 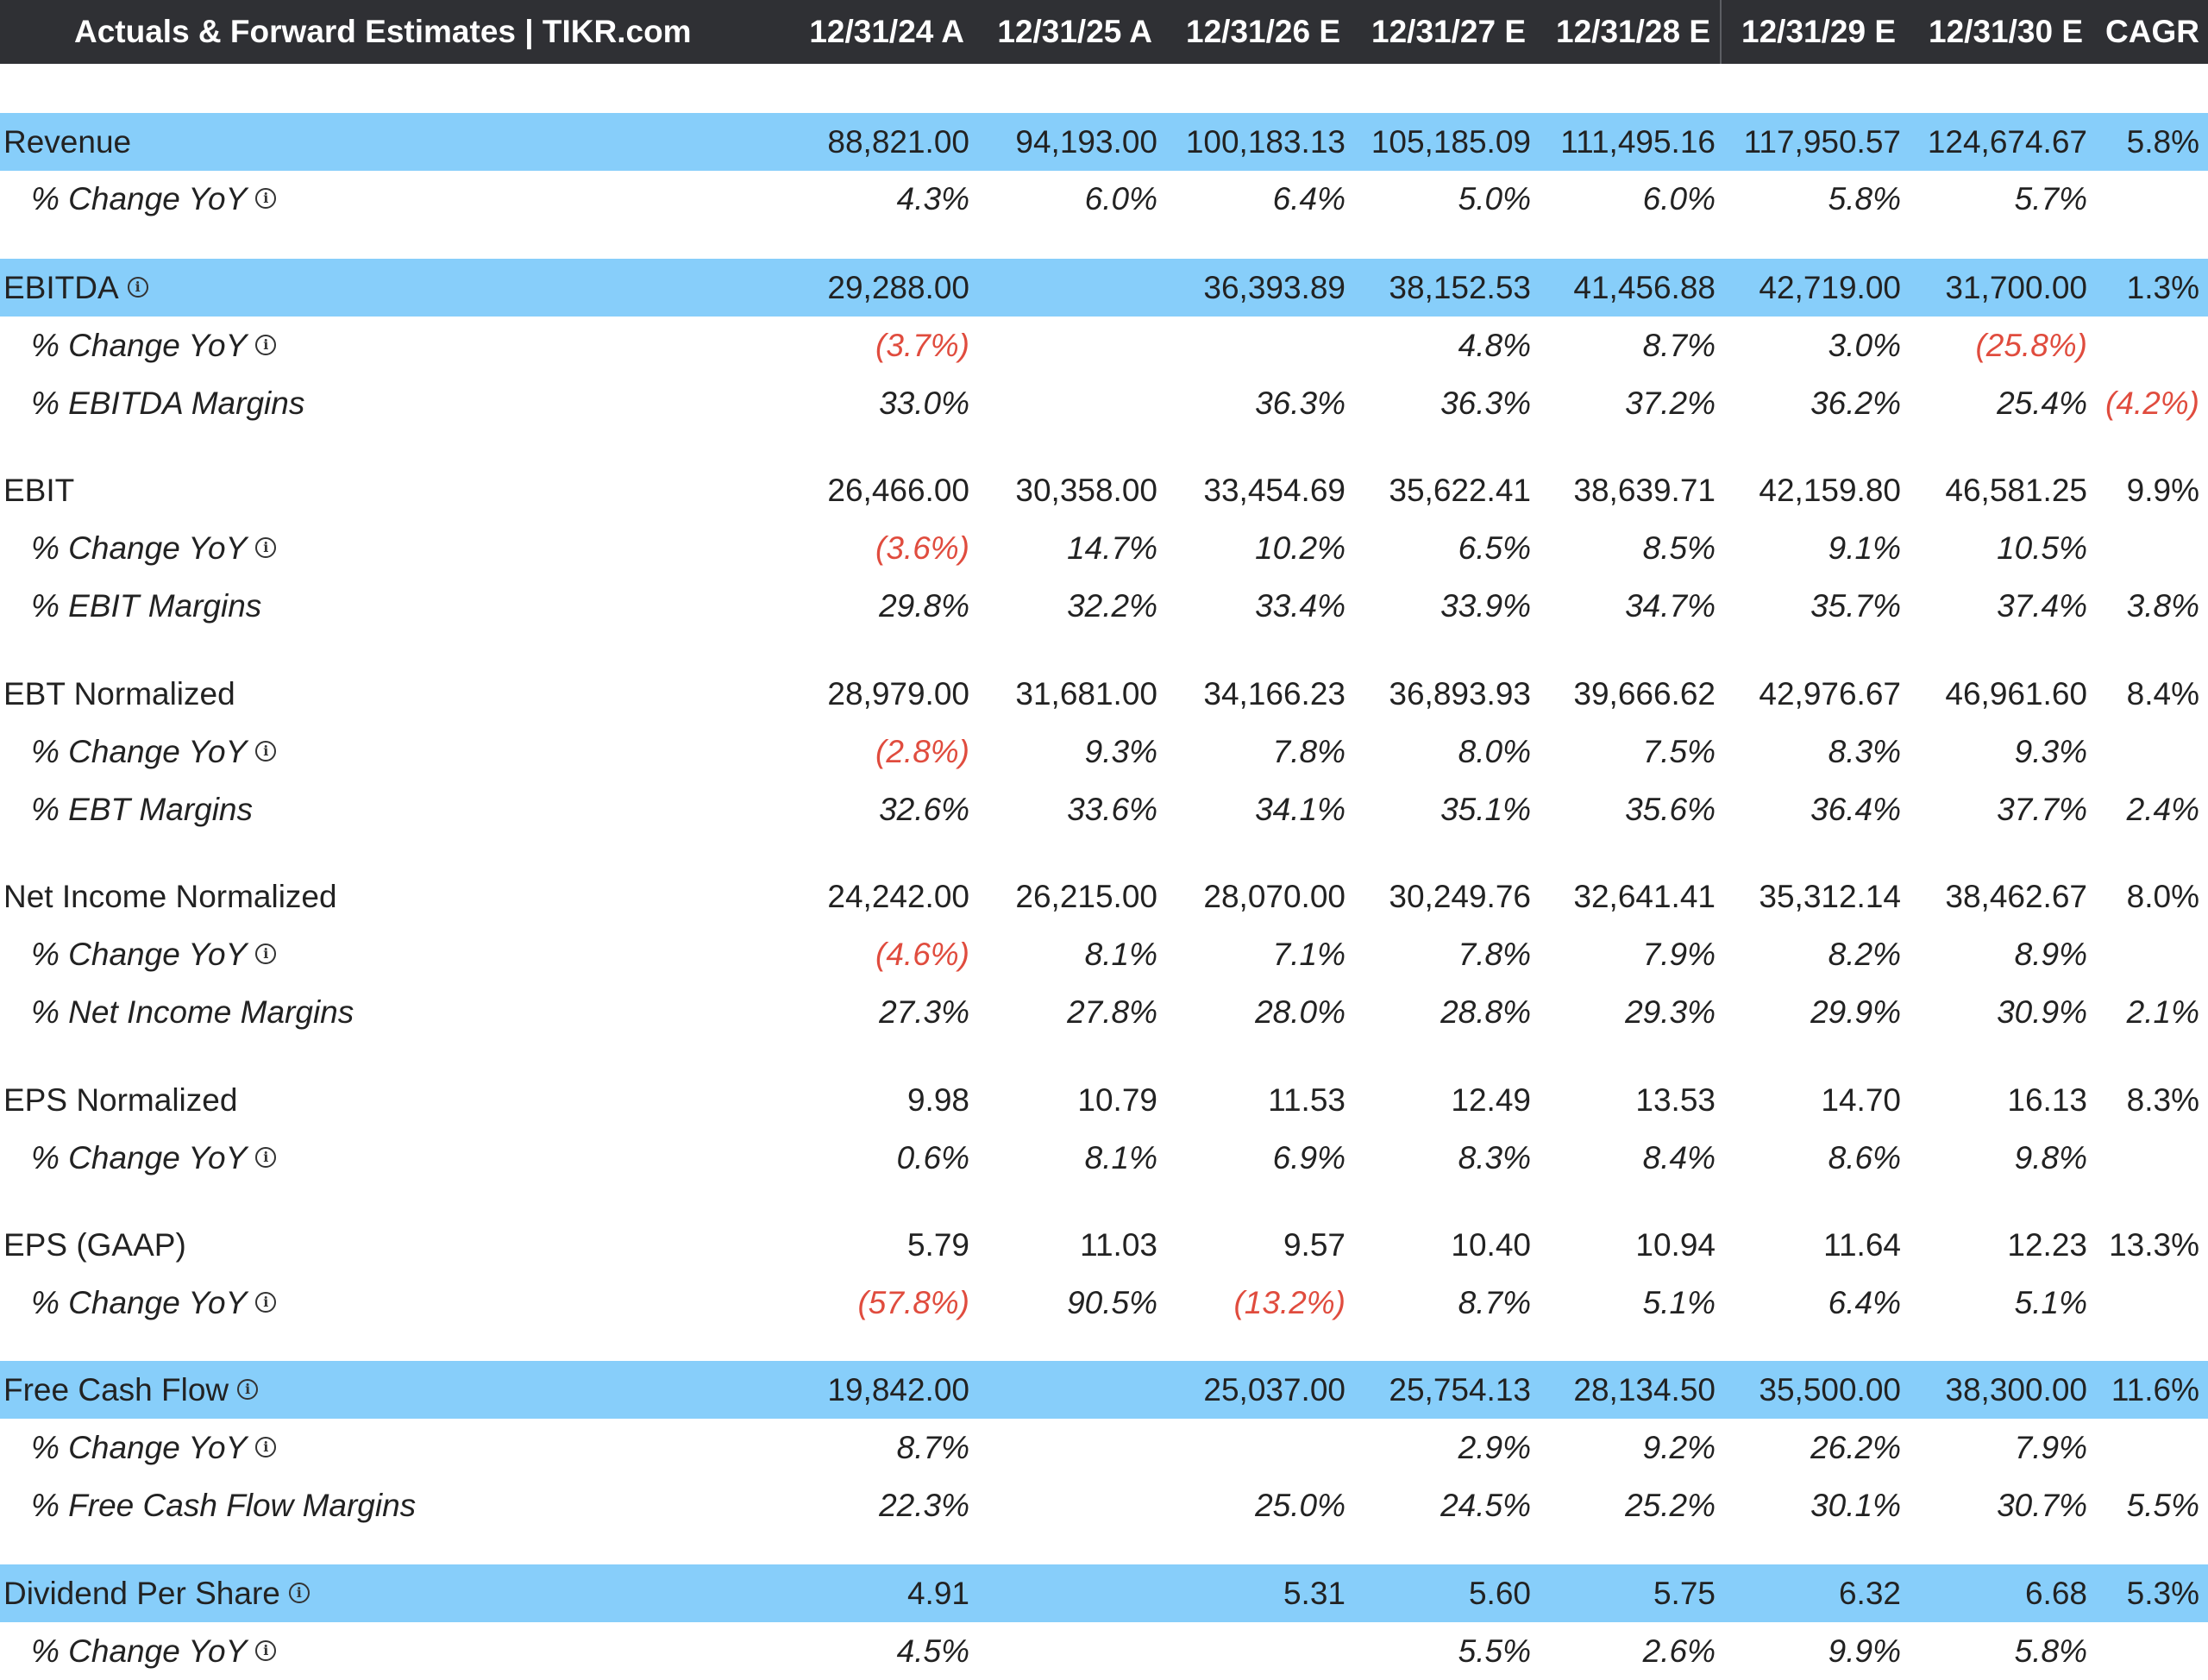 What do you see at coordinates (1263, 32) in the screenshot?
I see `column-header: 12/31/26 E` at bounding box center [1263, 32].